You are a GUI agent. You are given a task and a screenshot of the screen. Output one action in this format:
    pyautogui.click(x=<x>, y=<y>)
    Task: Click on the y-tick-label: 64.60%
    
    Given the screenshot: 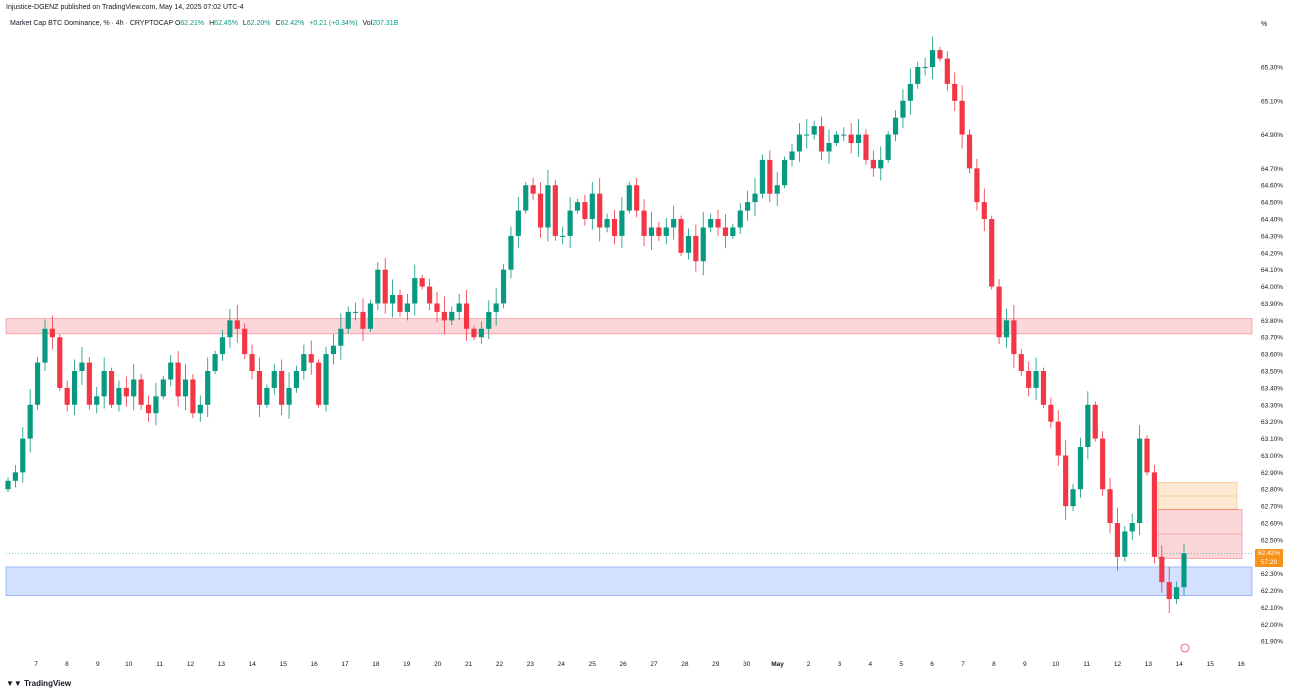 What is the action you would take?
    pyautogui.click(x=1272, y=186)
    